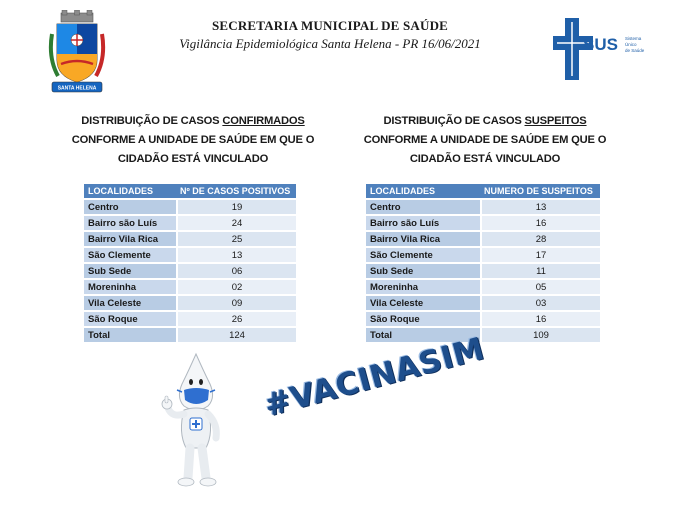 This screenshot has width=675, height=506. I want to click on table-total-row: Total 109, so click(483, 335).